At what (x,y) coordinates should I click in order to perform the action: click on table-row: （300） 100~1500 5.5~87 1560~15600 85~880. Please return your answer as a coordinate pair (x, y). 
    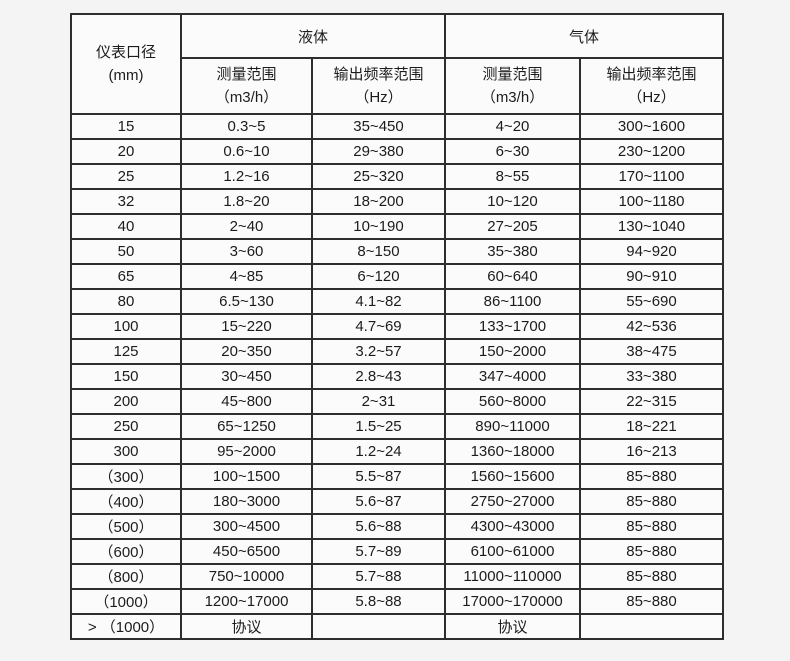
    Looking at the image, I should click on (397, 476).